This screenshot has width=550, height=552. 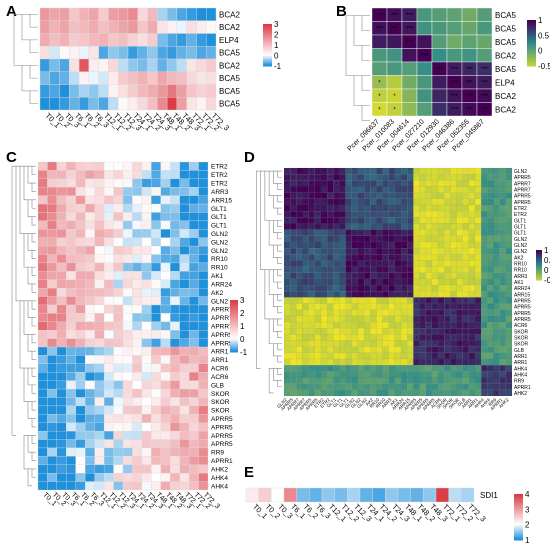 What do you see at coordinates (522, 289) in the screenshot?
I see `heatmap-d-row-label: ARR24` at bounding box center [522, 289].